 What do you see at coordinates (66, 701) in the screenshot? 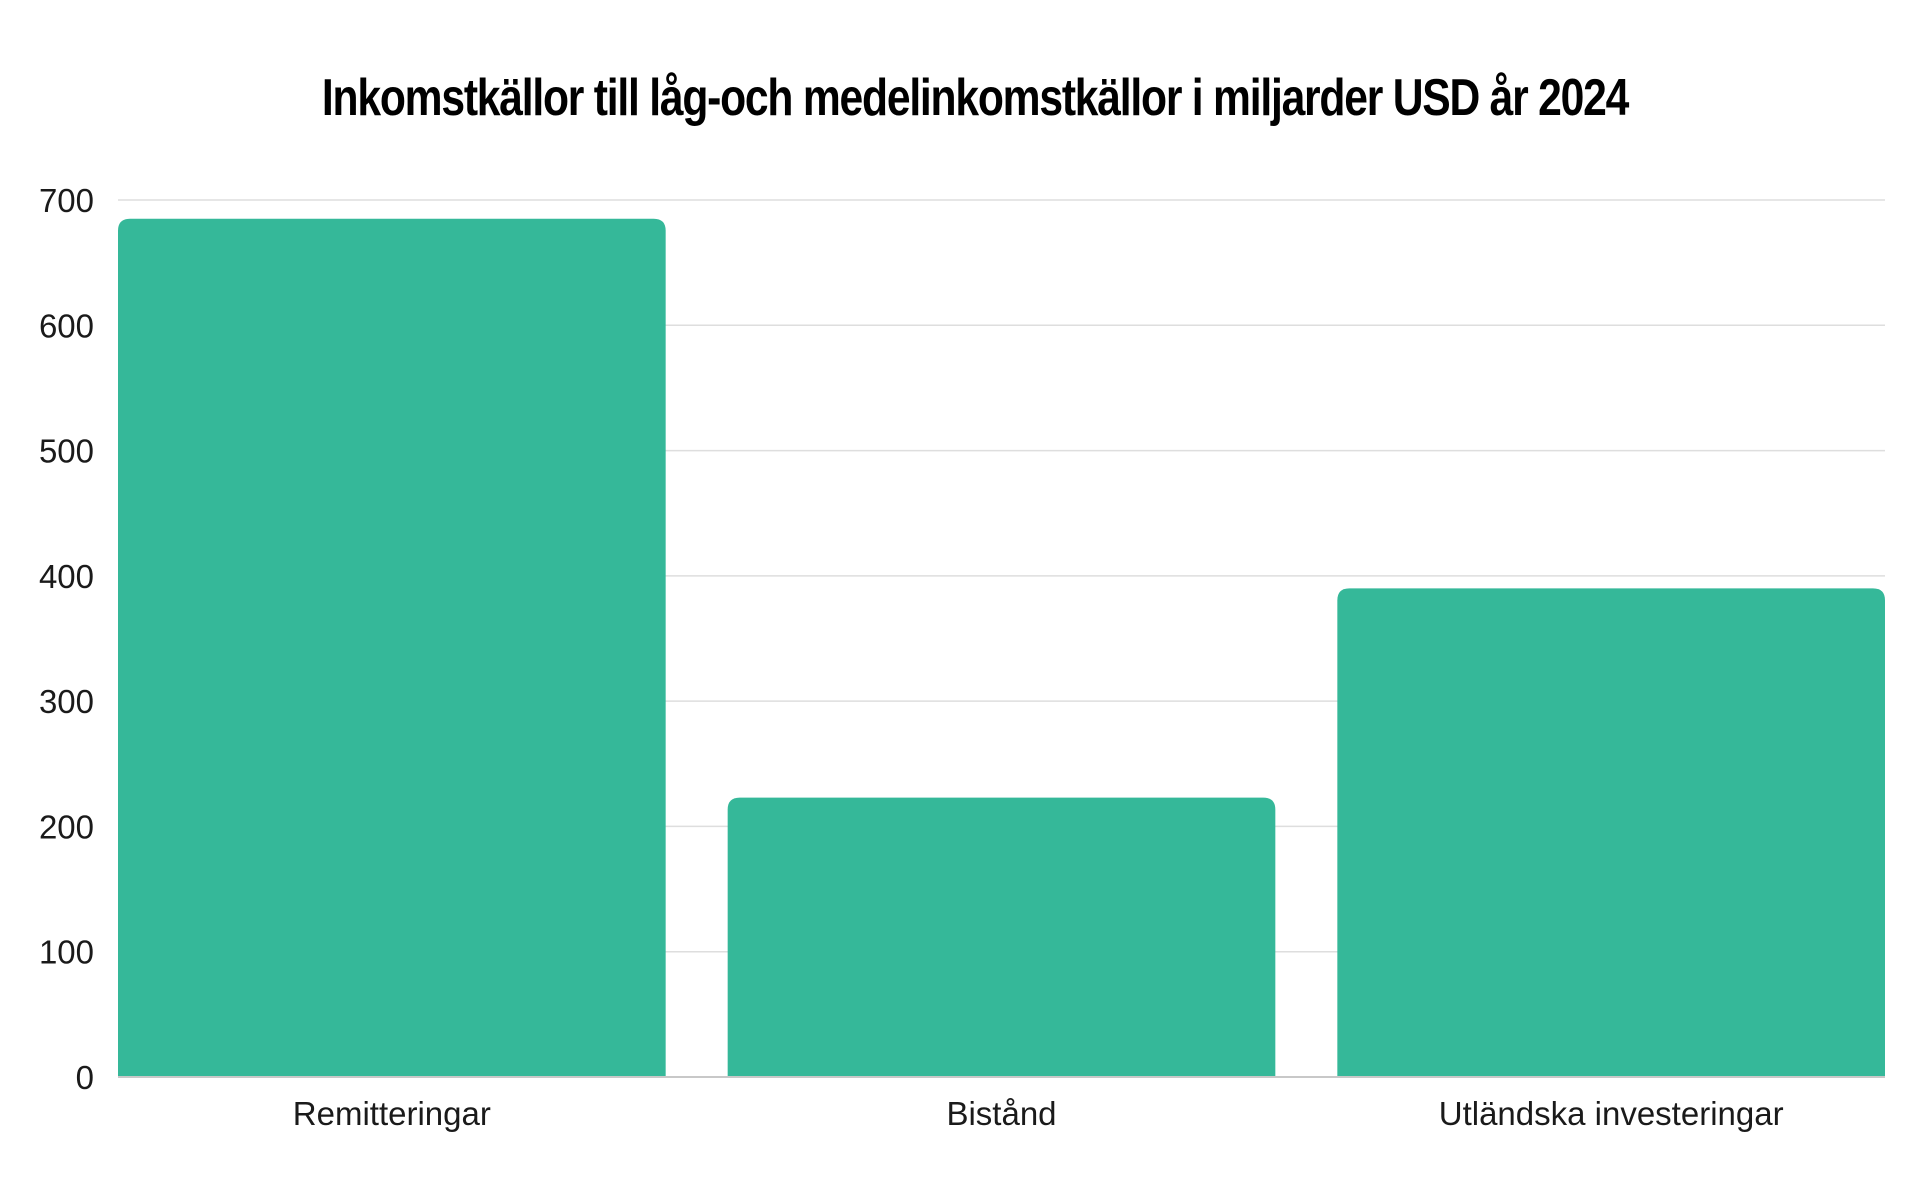
I see `y-tick-label: 300` at bounding box center [66, 701].